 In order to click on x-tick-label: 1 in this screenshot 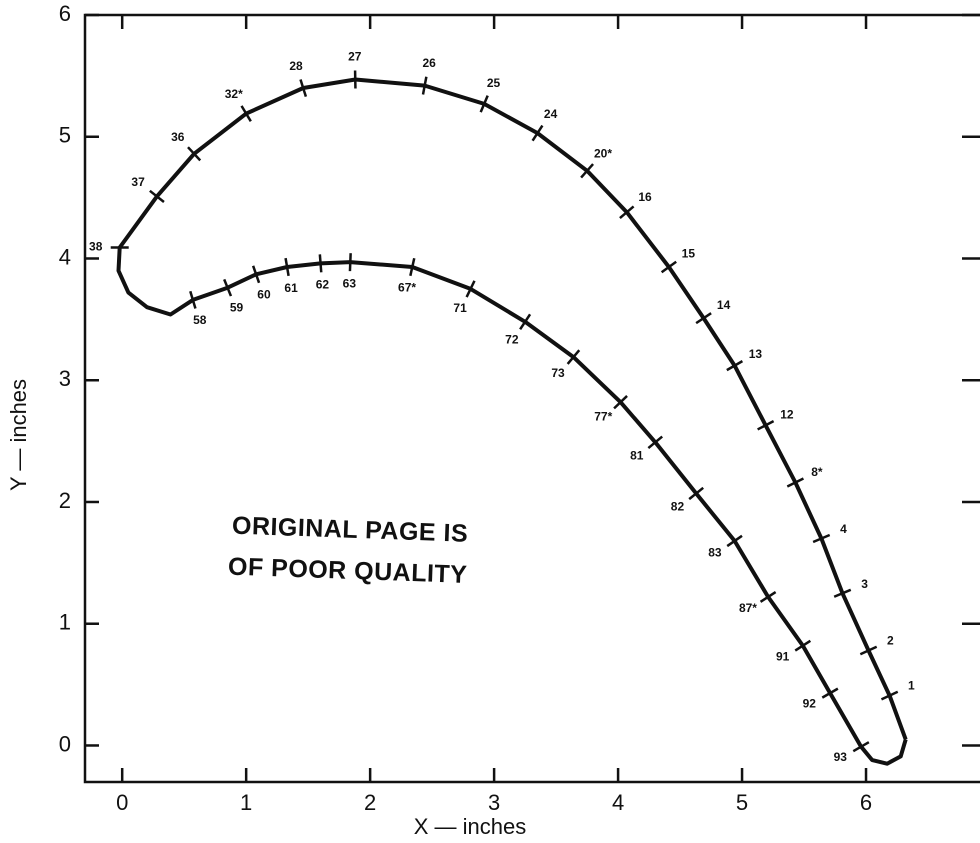, I will do `click(246, 802)`.